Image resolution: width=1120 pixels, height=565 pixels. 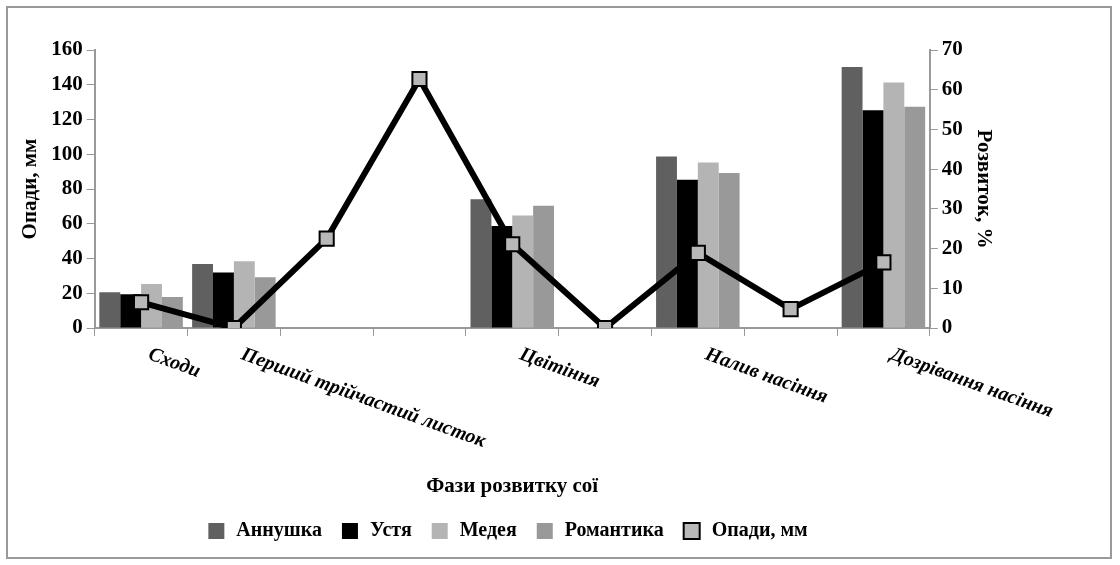 I want to click on legend-label: Медея, so click(x=488, y=529).